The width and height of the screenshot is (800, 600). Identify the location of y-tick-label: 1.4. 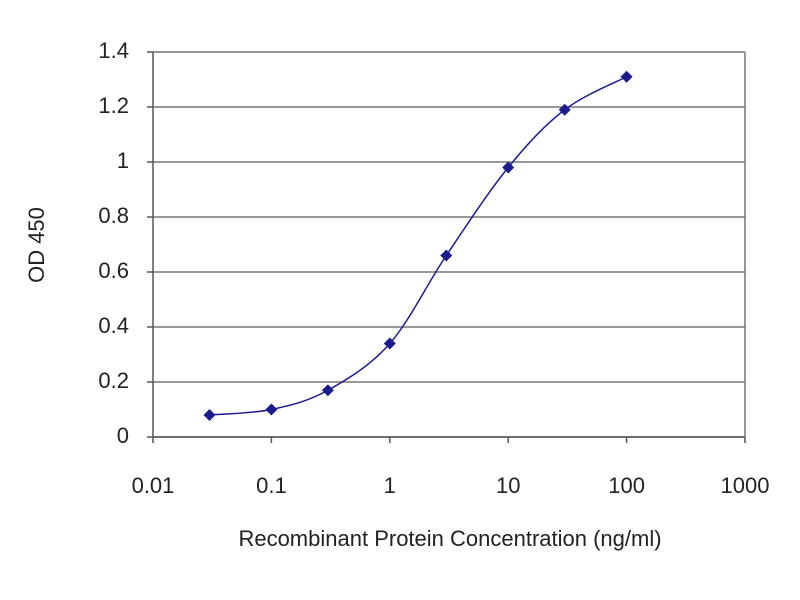
(113, 50).